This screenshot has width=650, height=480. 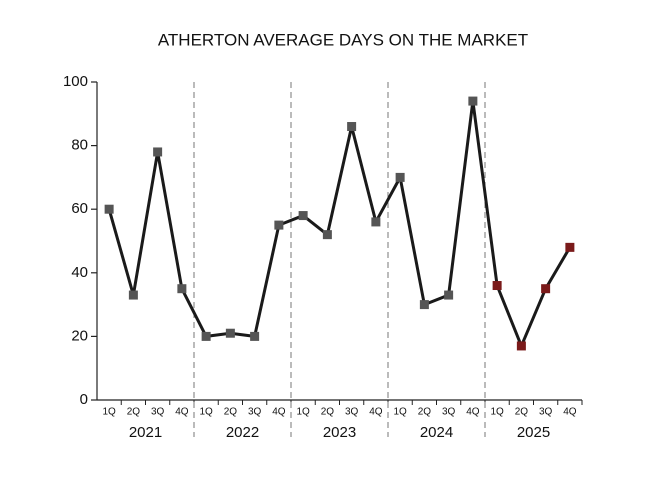 What do you see at coordinates (242, 432) in the screenshot?
I see `group-label: 2022` at bounding box center [242, 432].